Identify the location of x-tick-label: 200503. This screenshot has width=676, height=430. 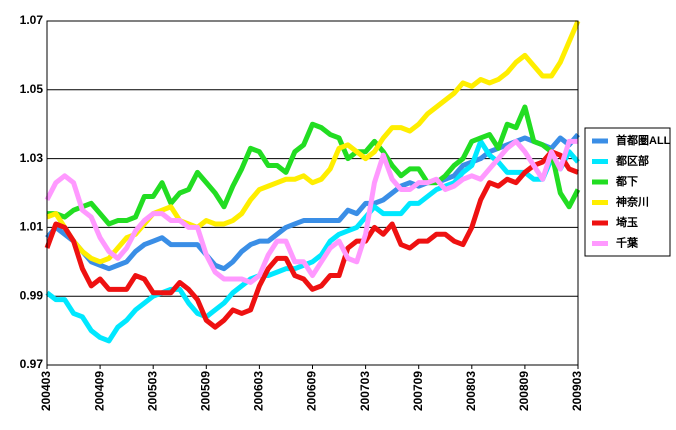
(152, 391).